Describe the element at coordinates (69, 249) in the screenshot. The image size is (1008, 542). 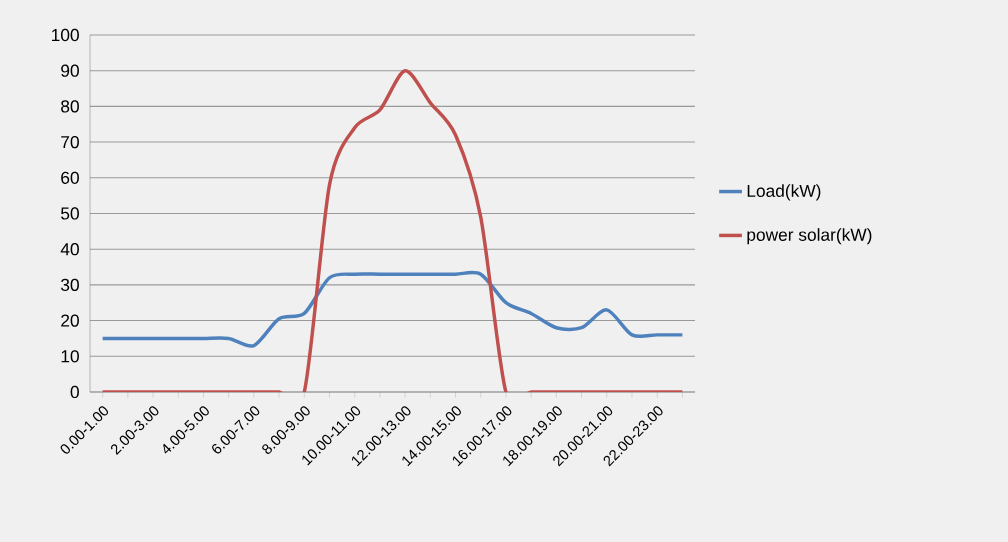
I see `y-tick-label: 40` at that location.